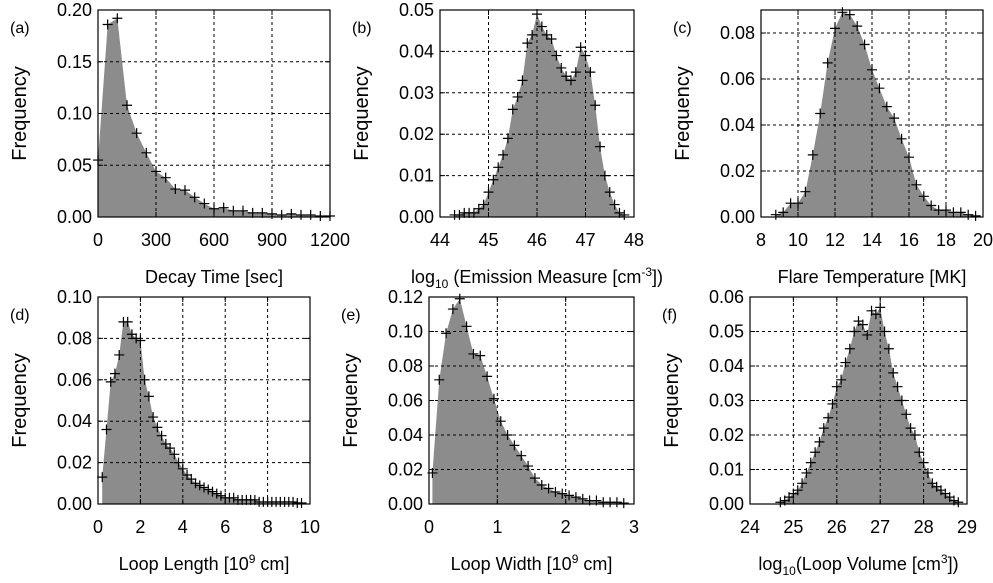  I want to click on x-tick-label: 10, so click(798, 240).